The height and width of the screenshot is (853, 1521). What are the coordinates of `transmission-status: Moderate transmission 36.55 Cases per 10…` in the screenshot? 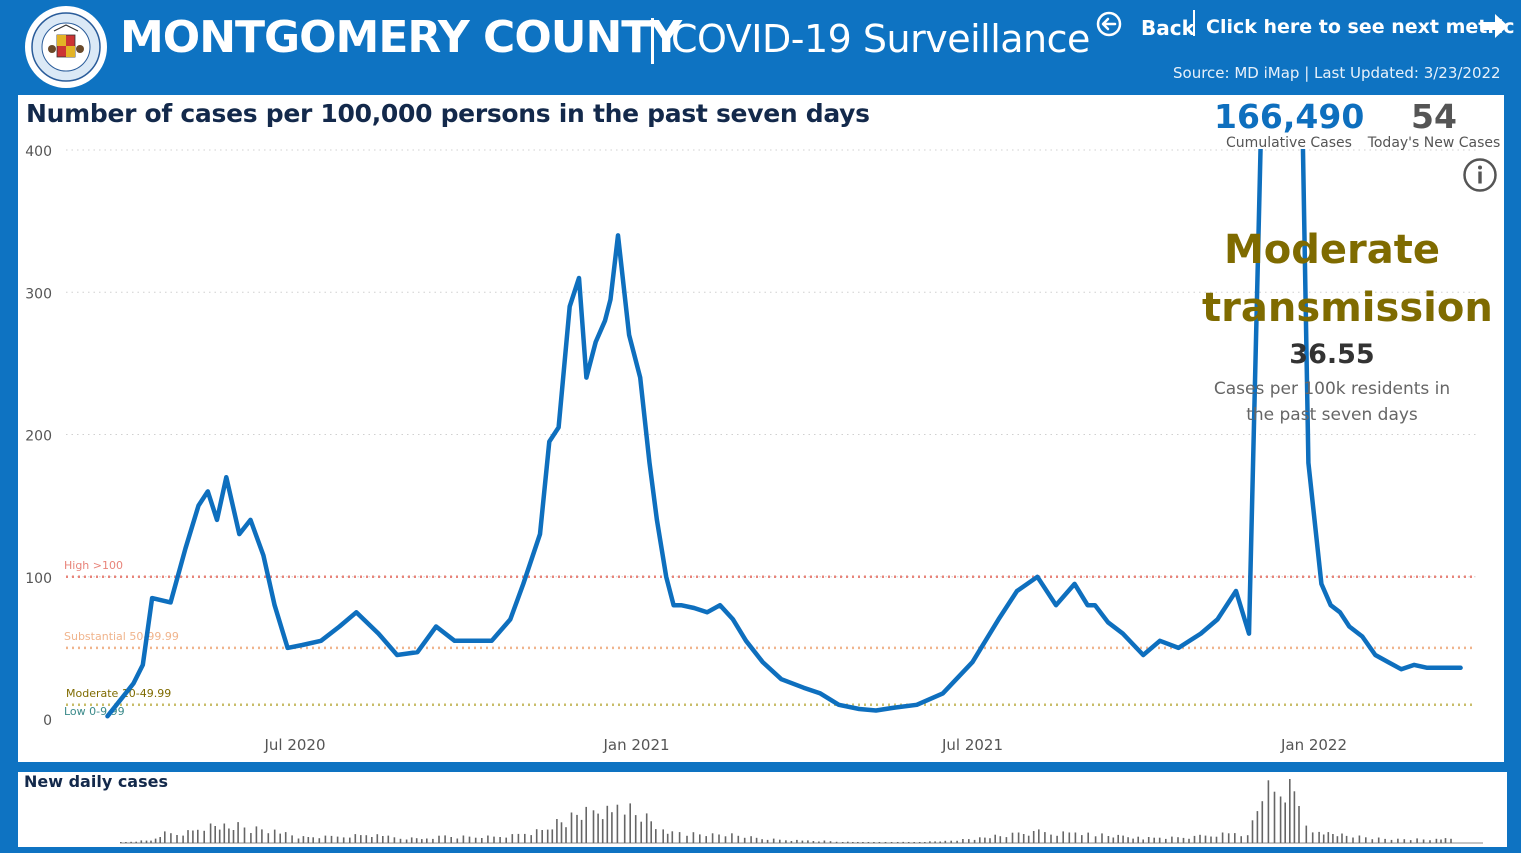 It's located at (1347, 324).